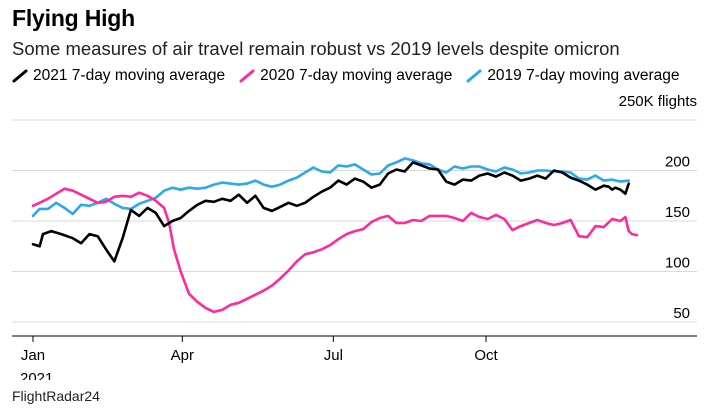 This screenshot has width=709, height=411. I want to click on y-tick-label-150: 150, so click(677, 212).